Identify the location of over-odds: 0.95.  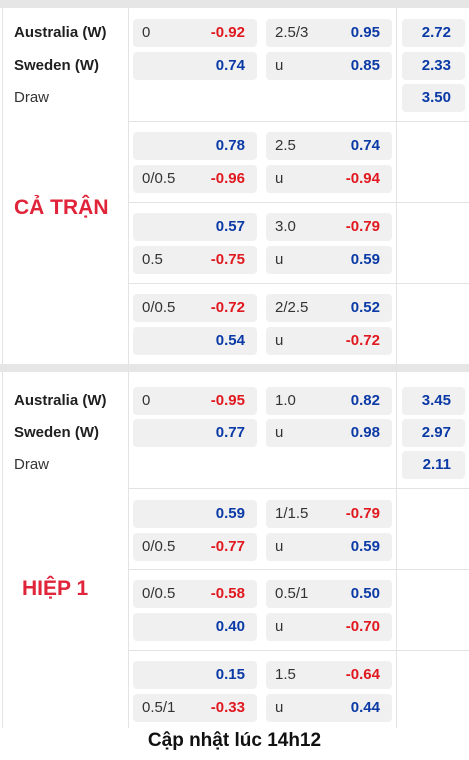
(365, 32).